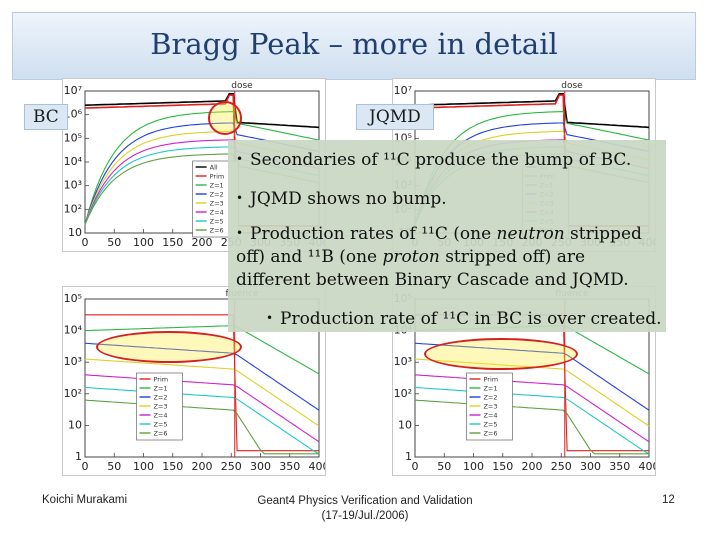 The width and height of the screenshot is (720, 540). What do you see at coordinates (169, 347) in the screenshot?
I see `highlight-ellipse-fluence-bc` at bounding box center [169, 347].